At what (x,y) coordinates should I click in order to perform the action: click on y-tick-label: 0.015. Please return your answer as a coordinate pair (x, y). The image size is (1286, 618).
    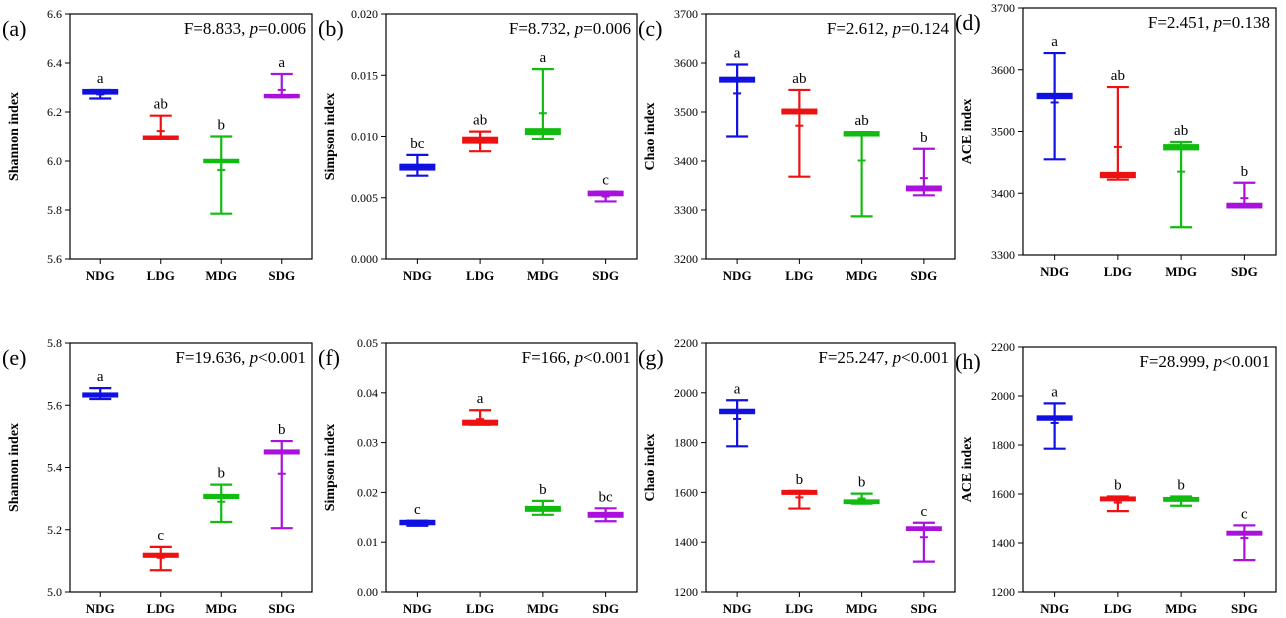
    Looking at the image, I should click on (364, 75).